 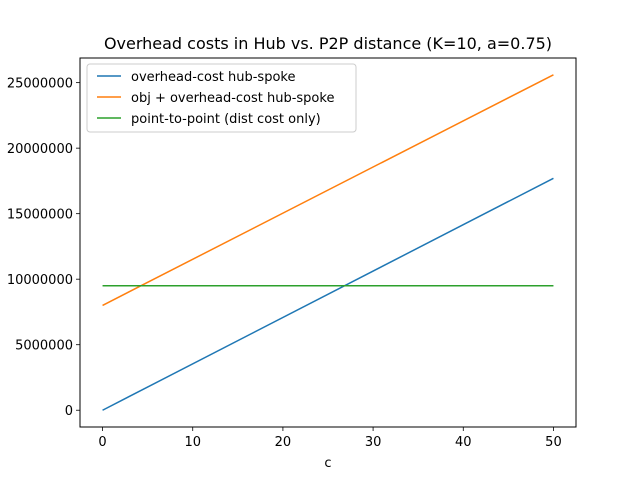 What do you see at coordinates (69, 411) in the screenshot?
I see `y-tick-label-0: 0` at bounding box center [69, 411].